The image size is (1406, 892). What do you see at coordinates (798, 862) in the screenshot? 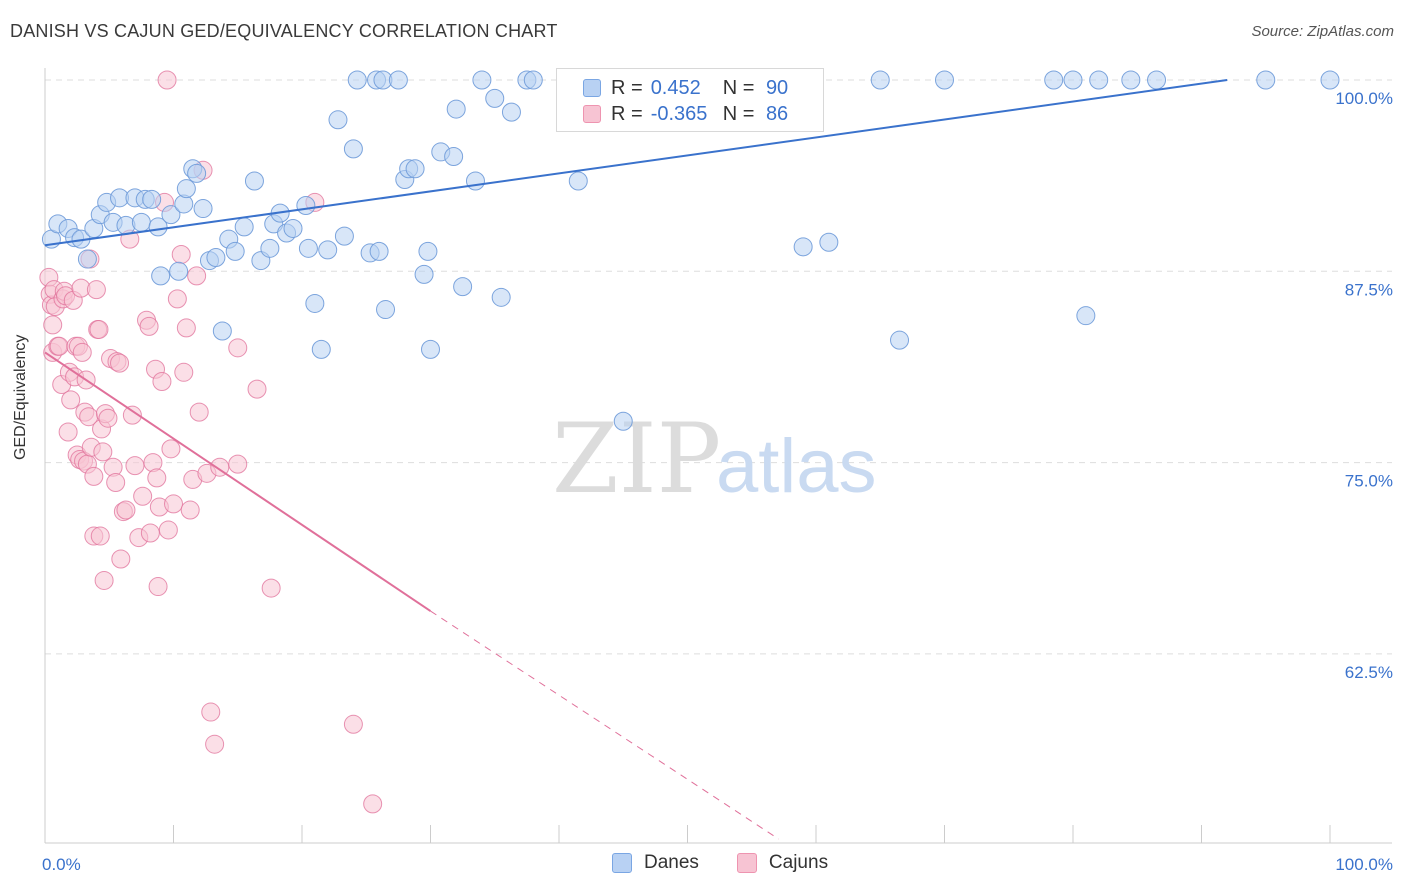
I see `legend-cajuns-label: Cajuns` at bounding box center [798, 862].